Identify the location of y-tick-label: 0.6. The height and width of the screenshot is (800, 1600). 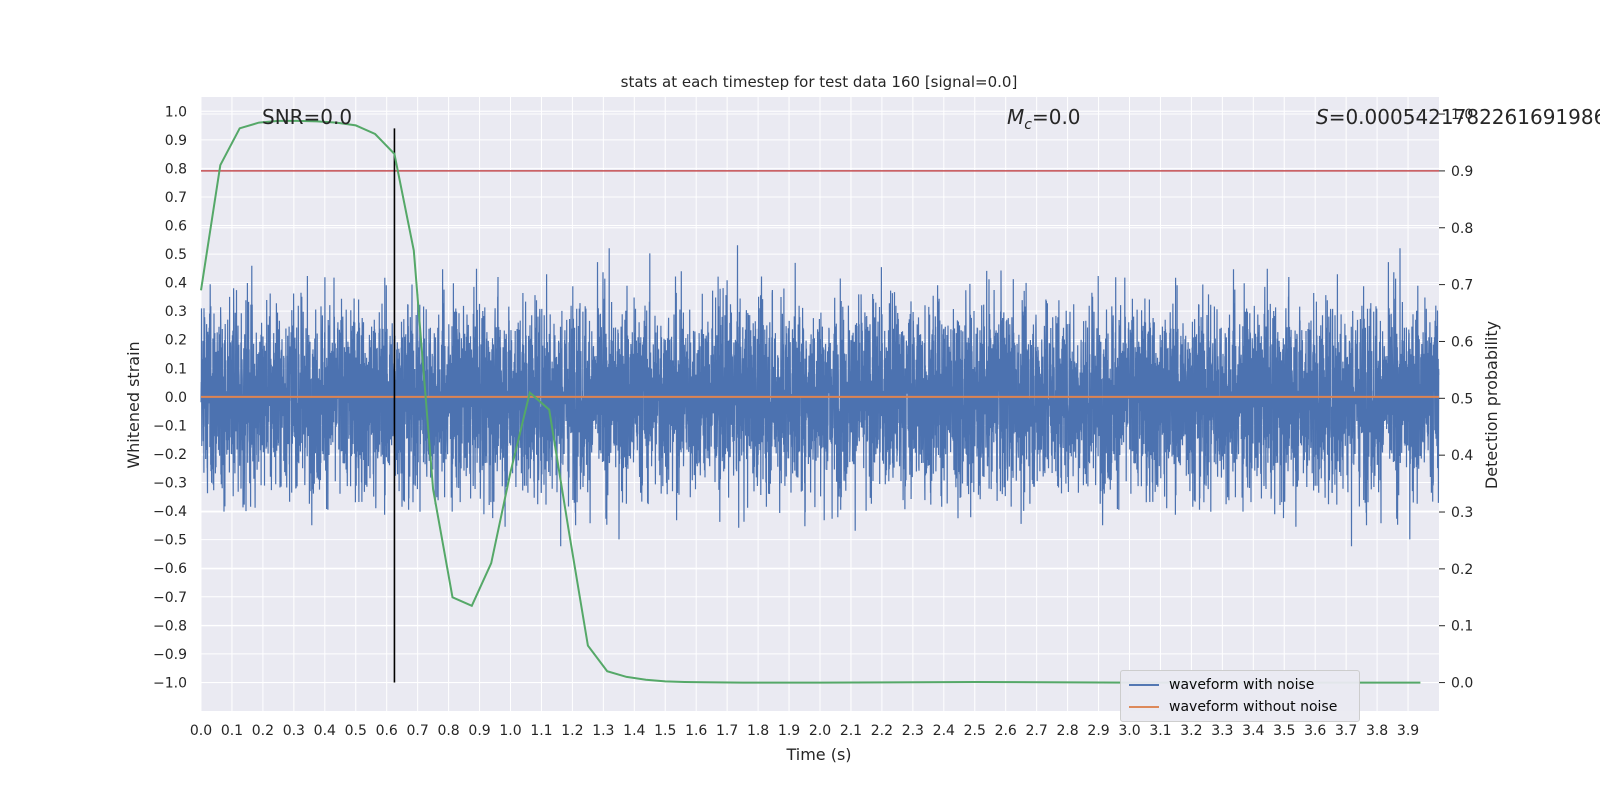
(176, 227).